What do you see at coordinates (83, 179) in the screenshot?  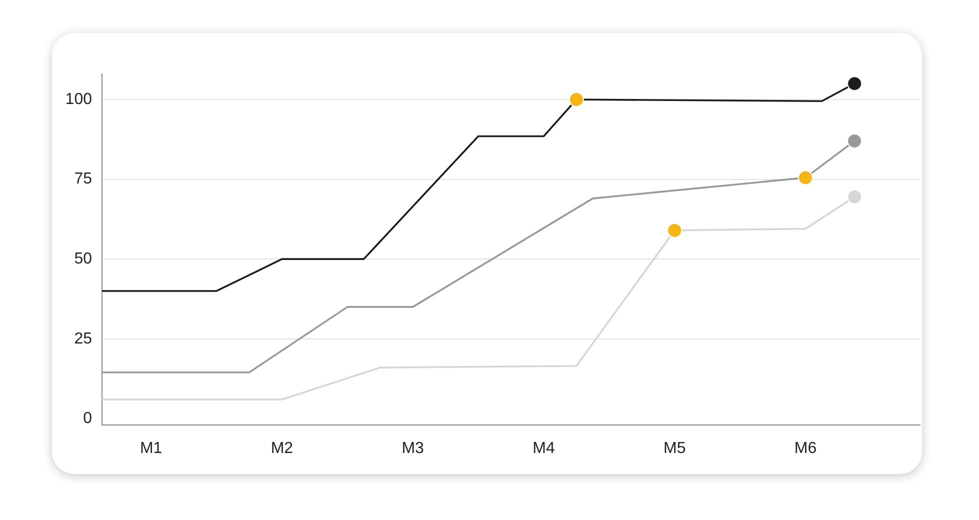 I see `y-tick-label: 75` at bounding box center [83, 179].